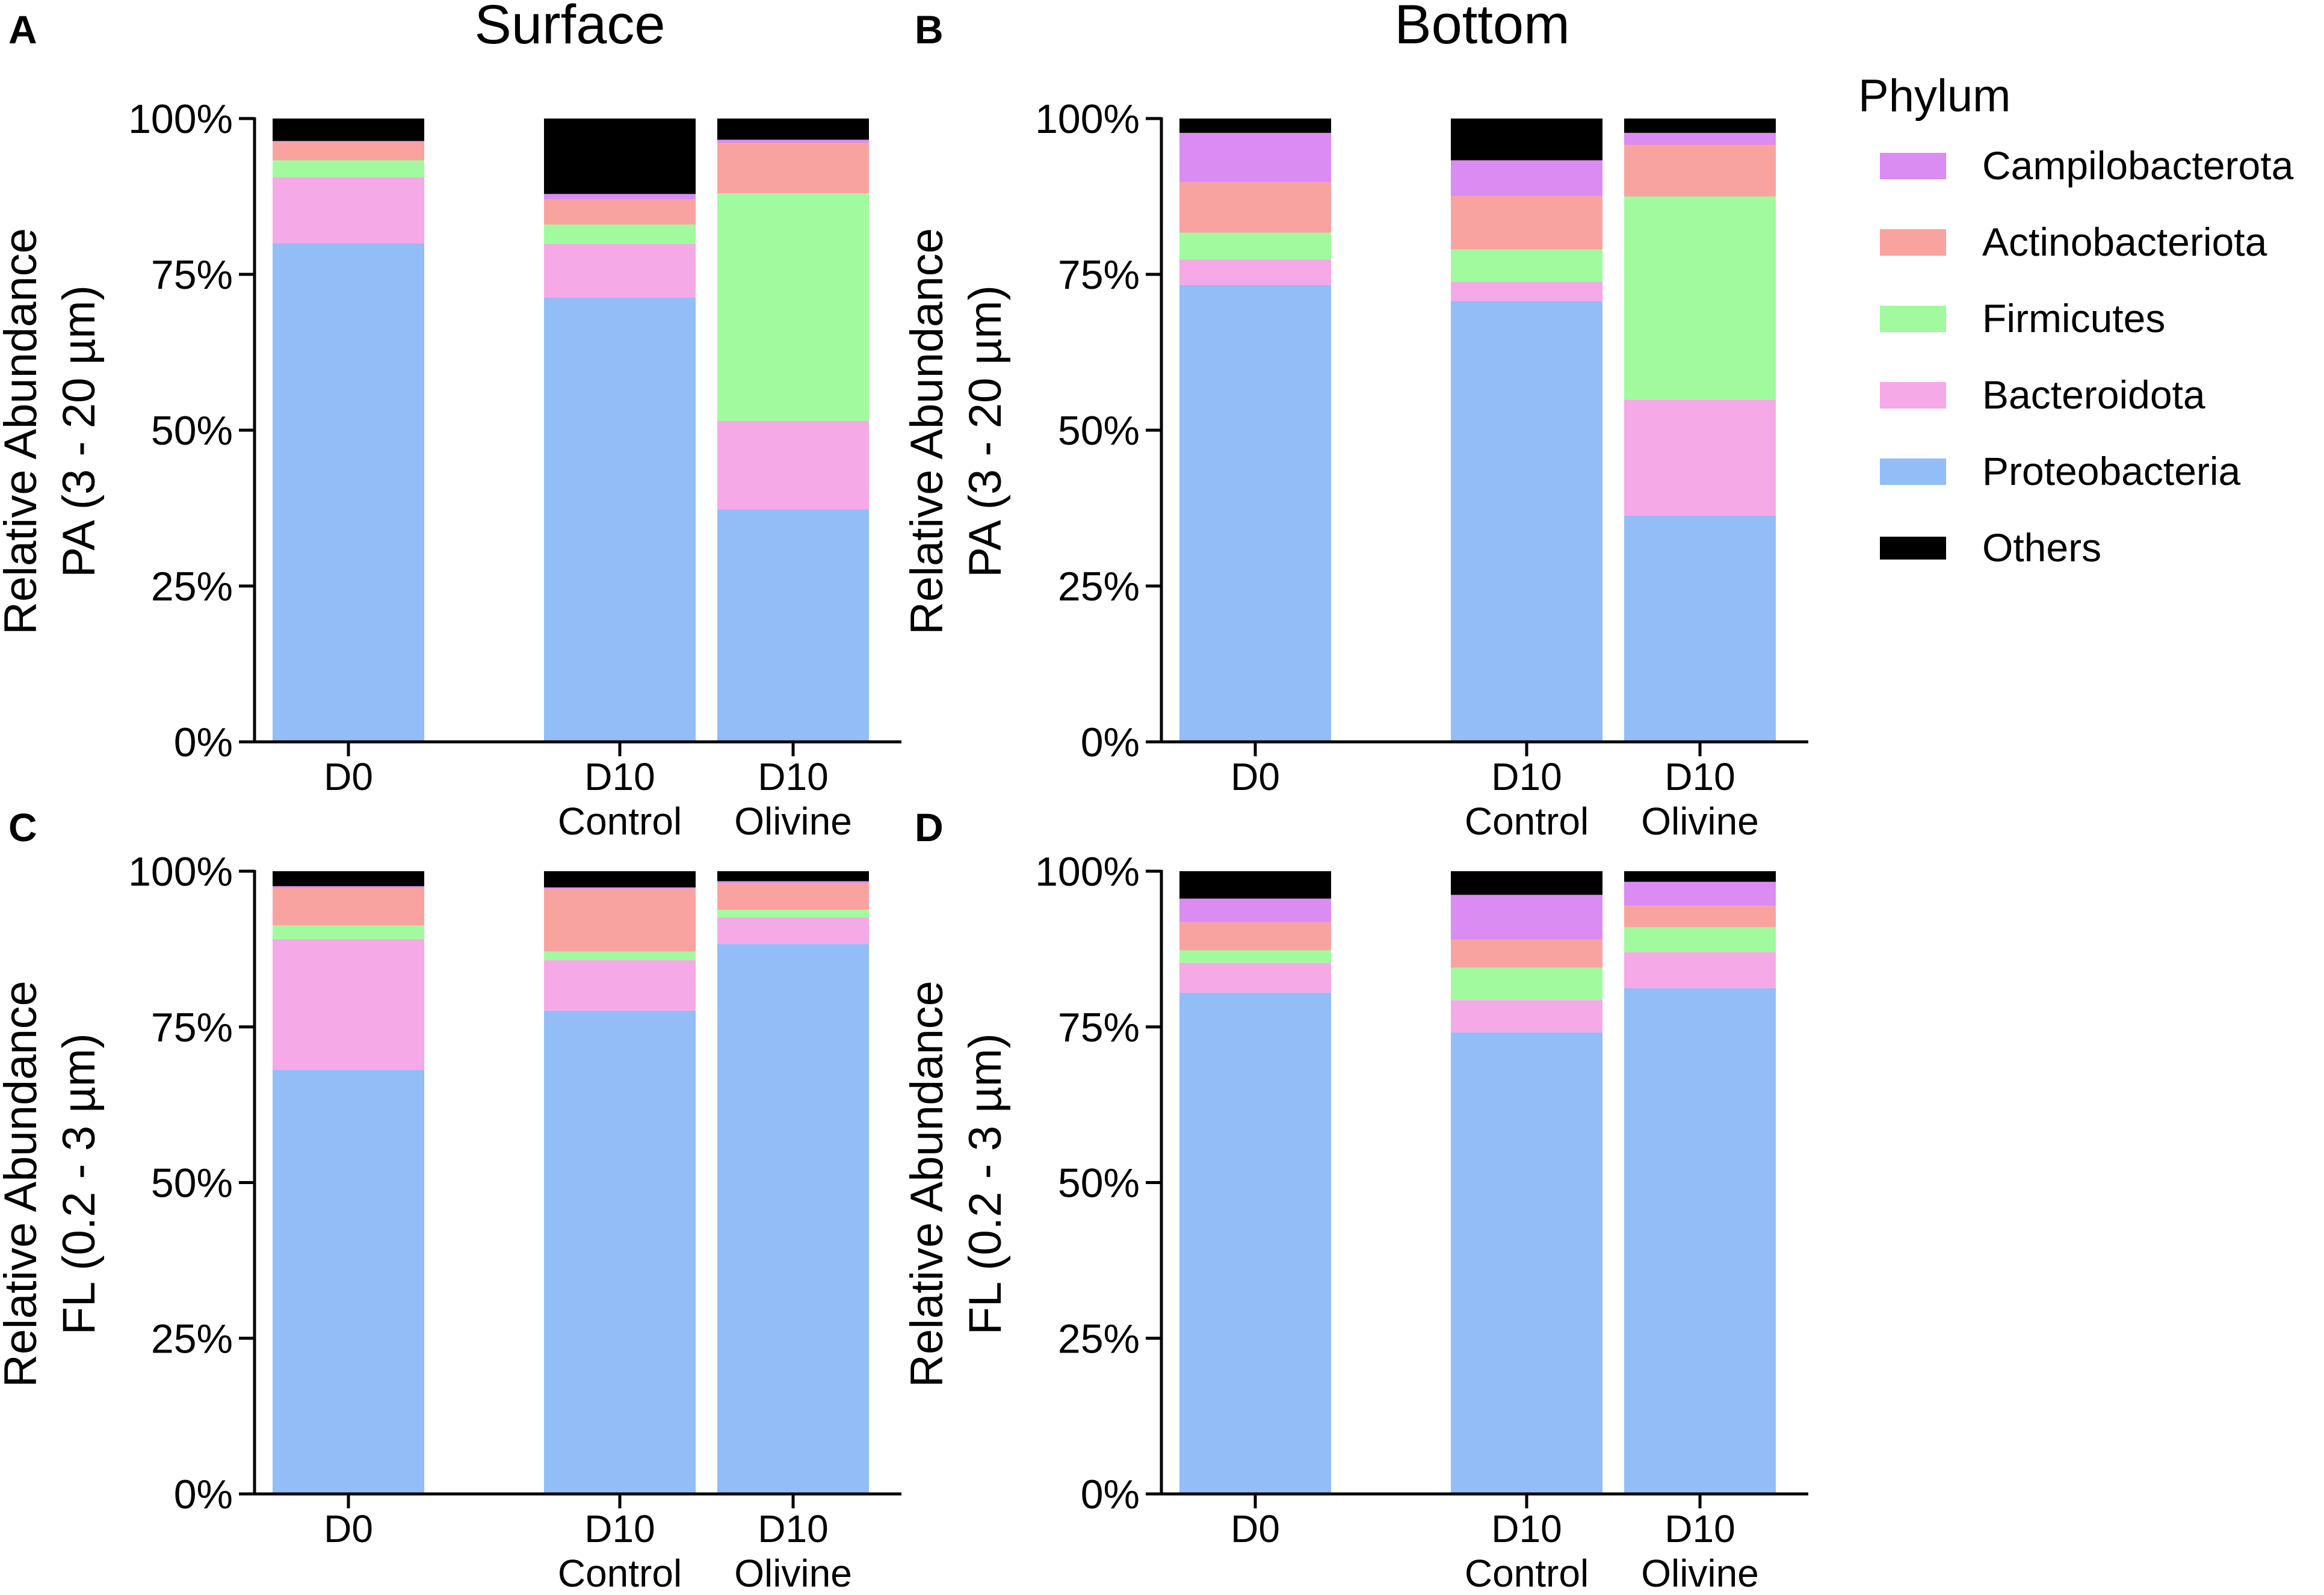 The width and height of the screenshot is (2324, 1595). I want to click on legend-swatch-bacteroidota, so click(1913, 395).